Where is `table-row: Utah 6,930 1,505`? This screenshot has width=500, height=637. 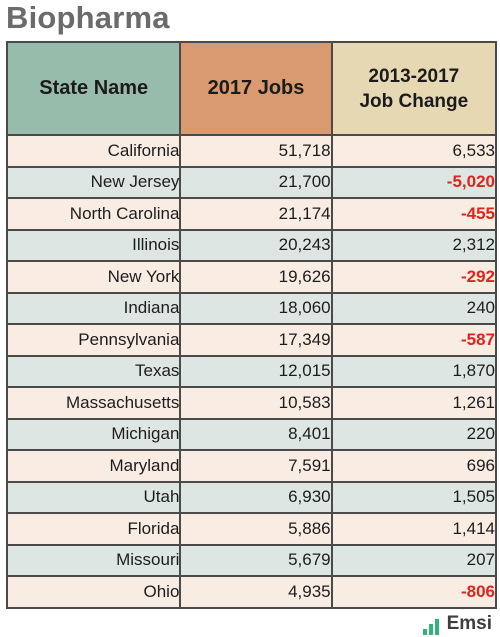 table-row: Utah 6,930 1,505 is located at coordinates (251, 497).